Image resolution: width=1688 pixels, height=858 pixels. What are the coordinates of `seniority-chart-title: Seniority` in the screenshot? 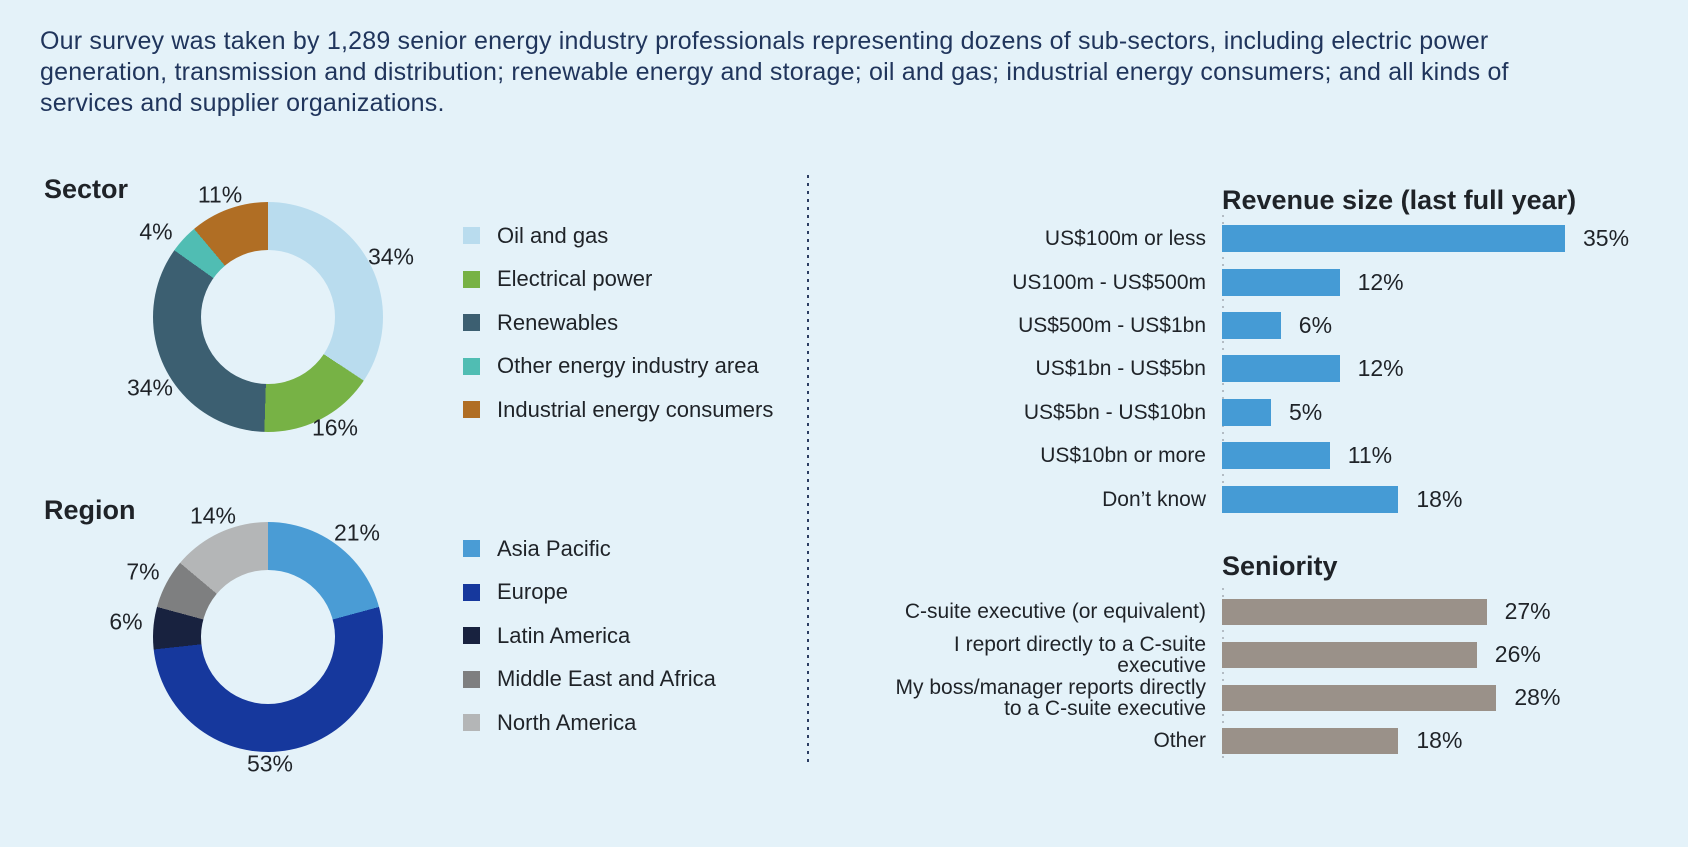 It's located at (1280, 566).